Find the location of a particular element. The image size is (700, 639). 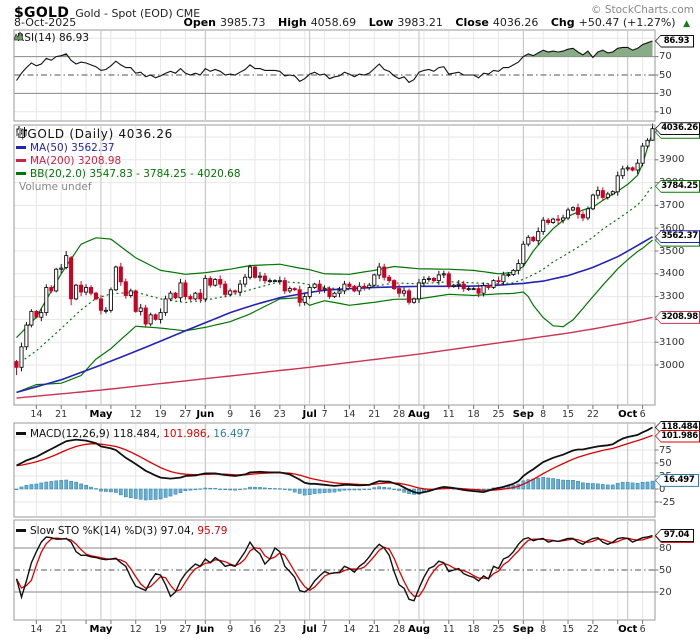

sto-dash-icon is located at coordinates (21, 530).